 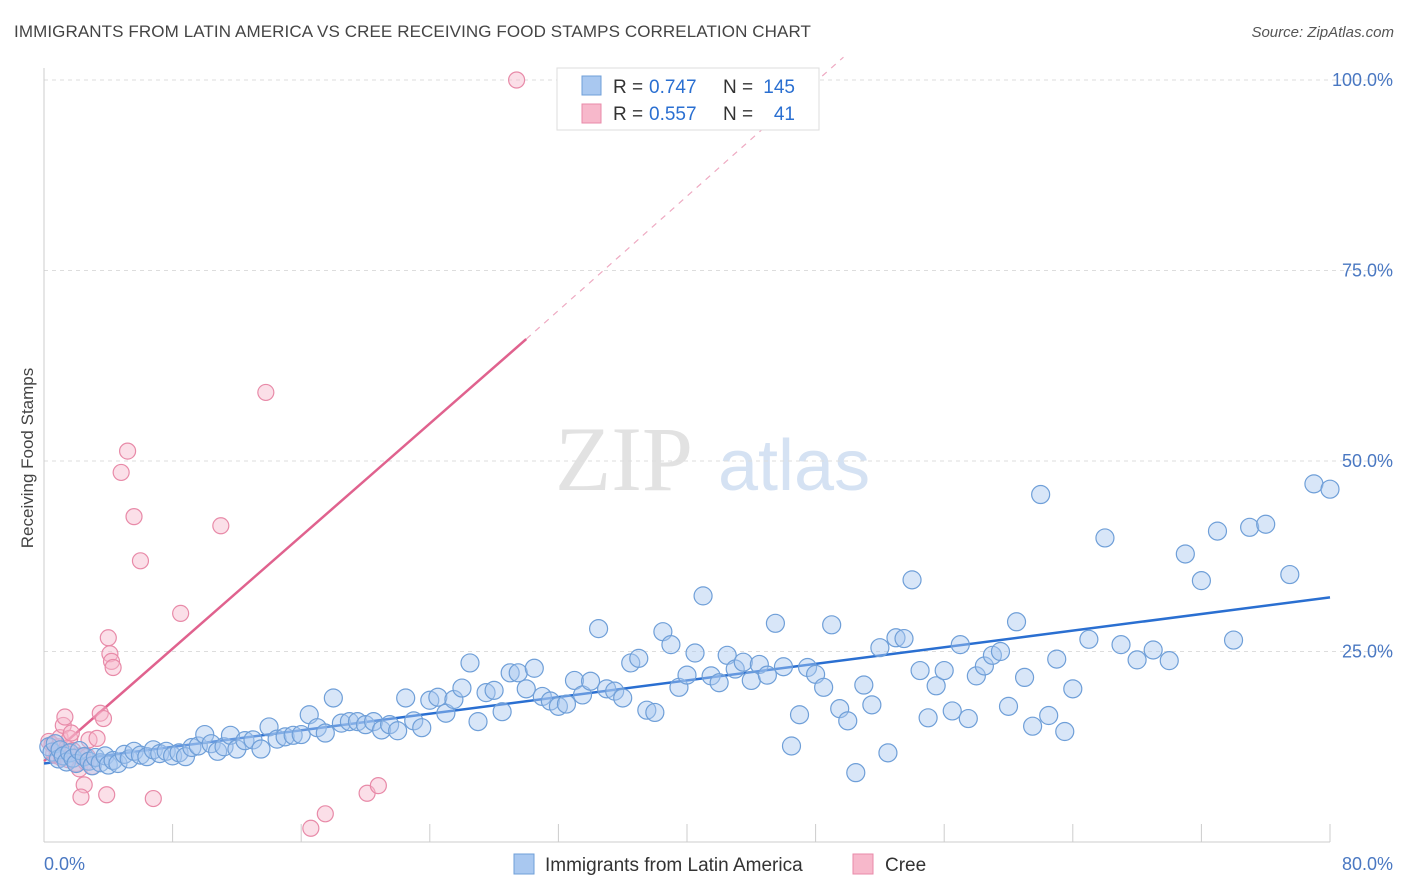 What do you see at coordinates (863, 864) in the screenshot?
I see `series-legend-swatch-cree` at bounding box center [863, 864].